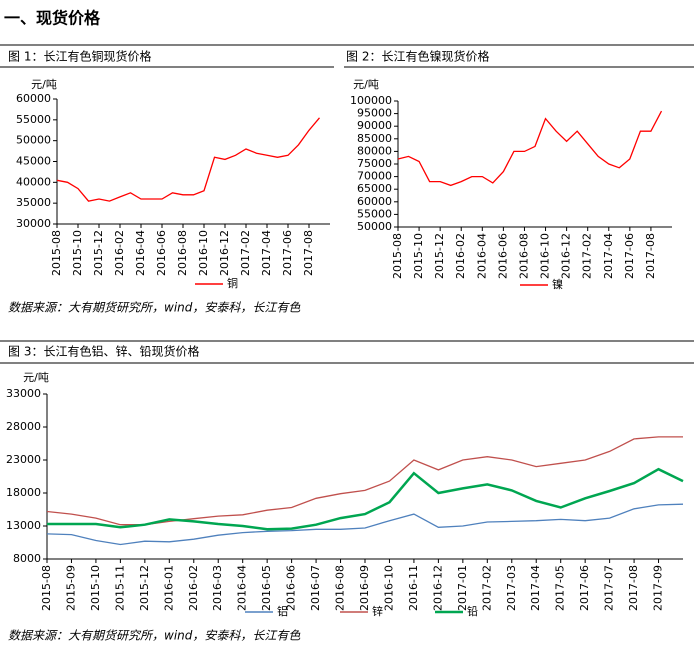 The width and height of the screenshot is (694, 650). Describe the element at coordinates (413, 588) in the screenshot. I see `x-tick-label: 2016-11` at that location.